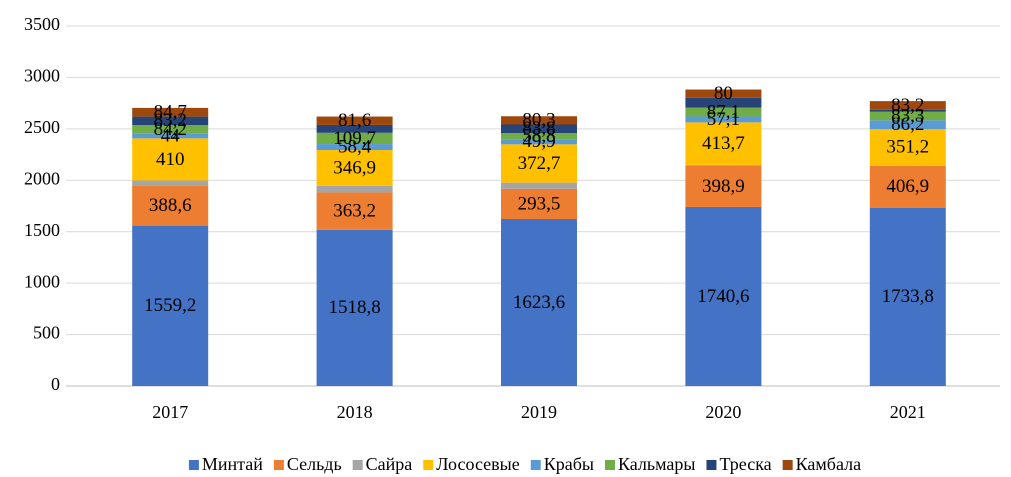 The width and height of the screenshot is (1011, 477). What do you see at coordinates (46, 333) in the screenshot?
I see `y-tick-label: 500` at bounding box center [46, 333].